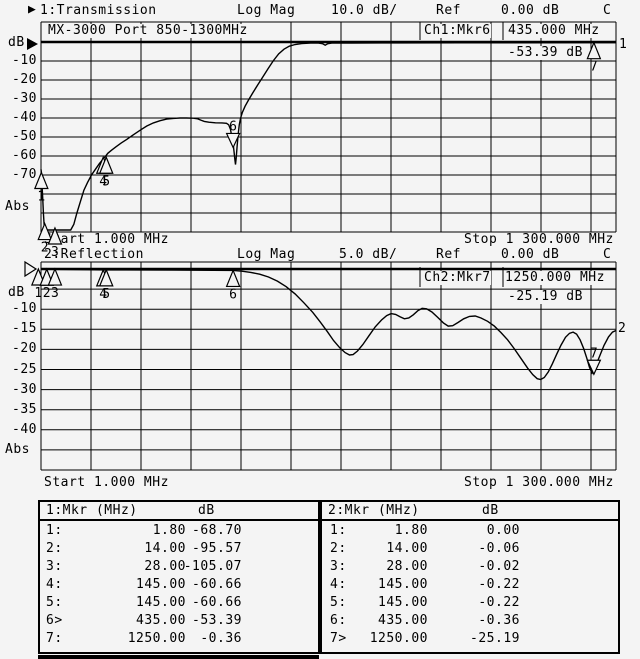  I want to click on ch2-y-axis-label: -20, so click(24, 349).